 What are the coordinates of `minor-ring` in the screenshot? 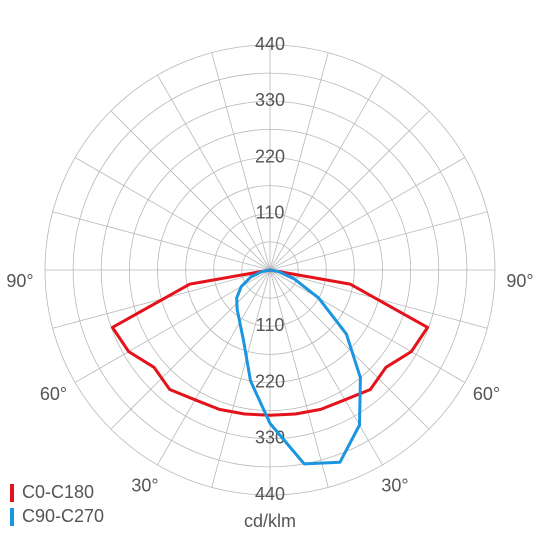 It's located at (270, 270).